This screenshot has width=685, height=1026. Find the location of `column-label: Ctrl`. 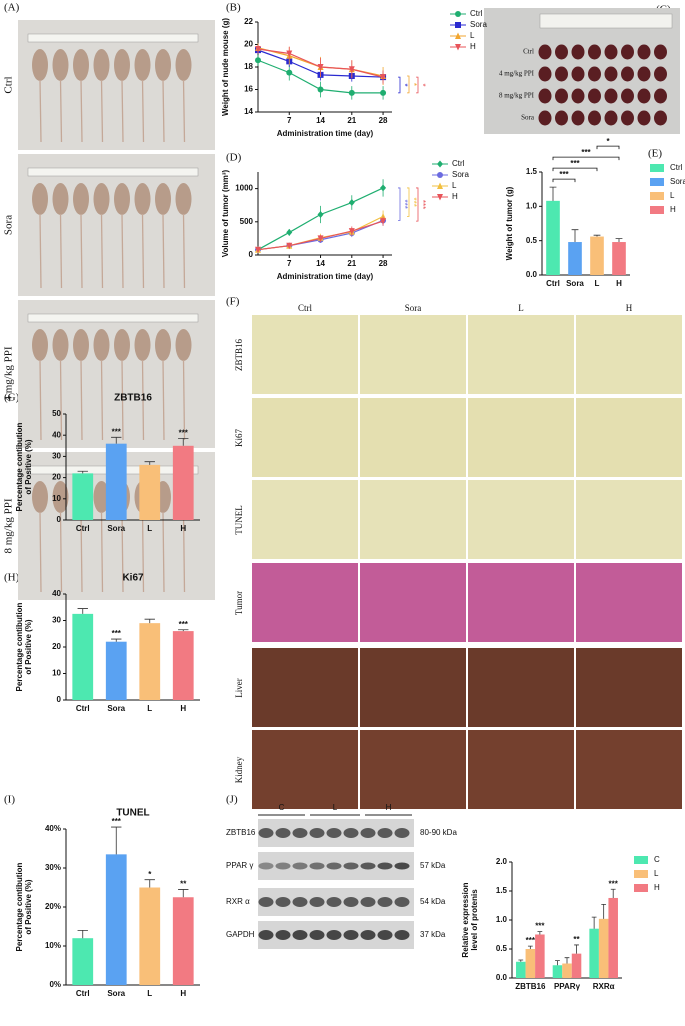

column-label: Ctrl is located at coordinates (305, 308).